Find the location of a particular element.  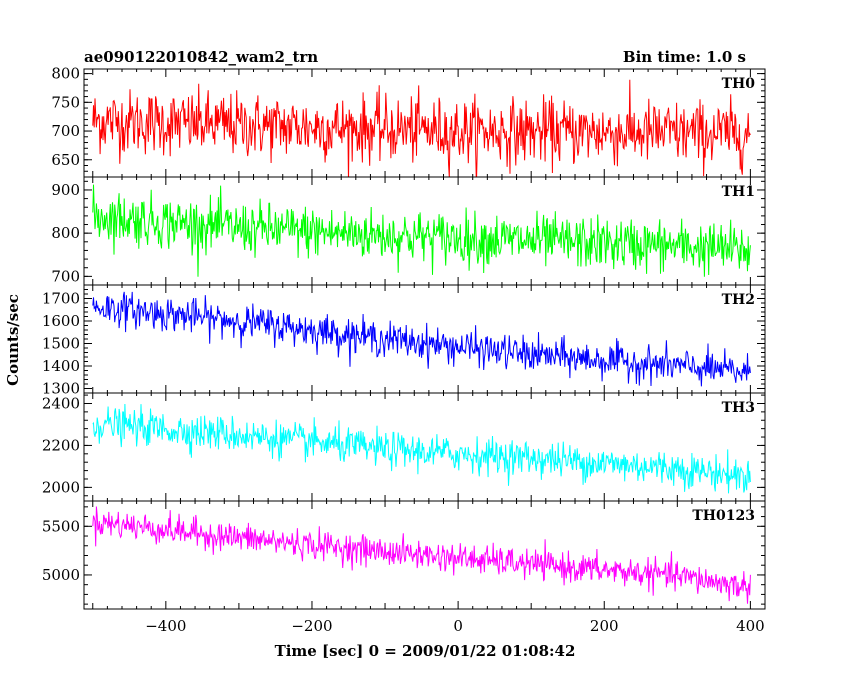

series-line-th2 is located at coordinates (421, 339).